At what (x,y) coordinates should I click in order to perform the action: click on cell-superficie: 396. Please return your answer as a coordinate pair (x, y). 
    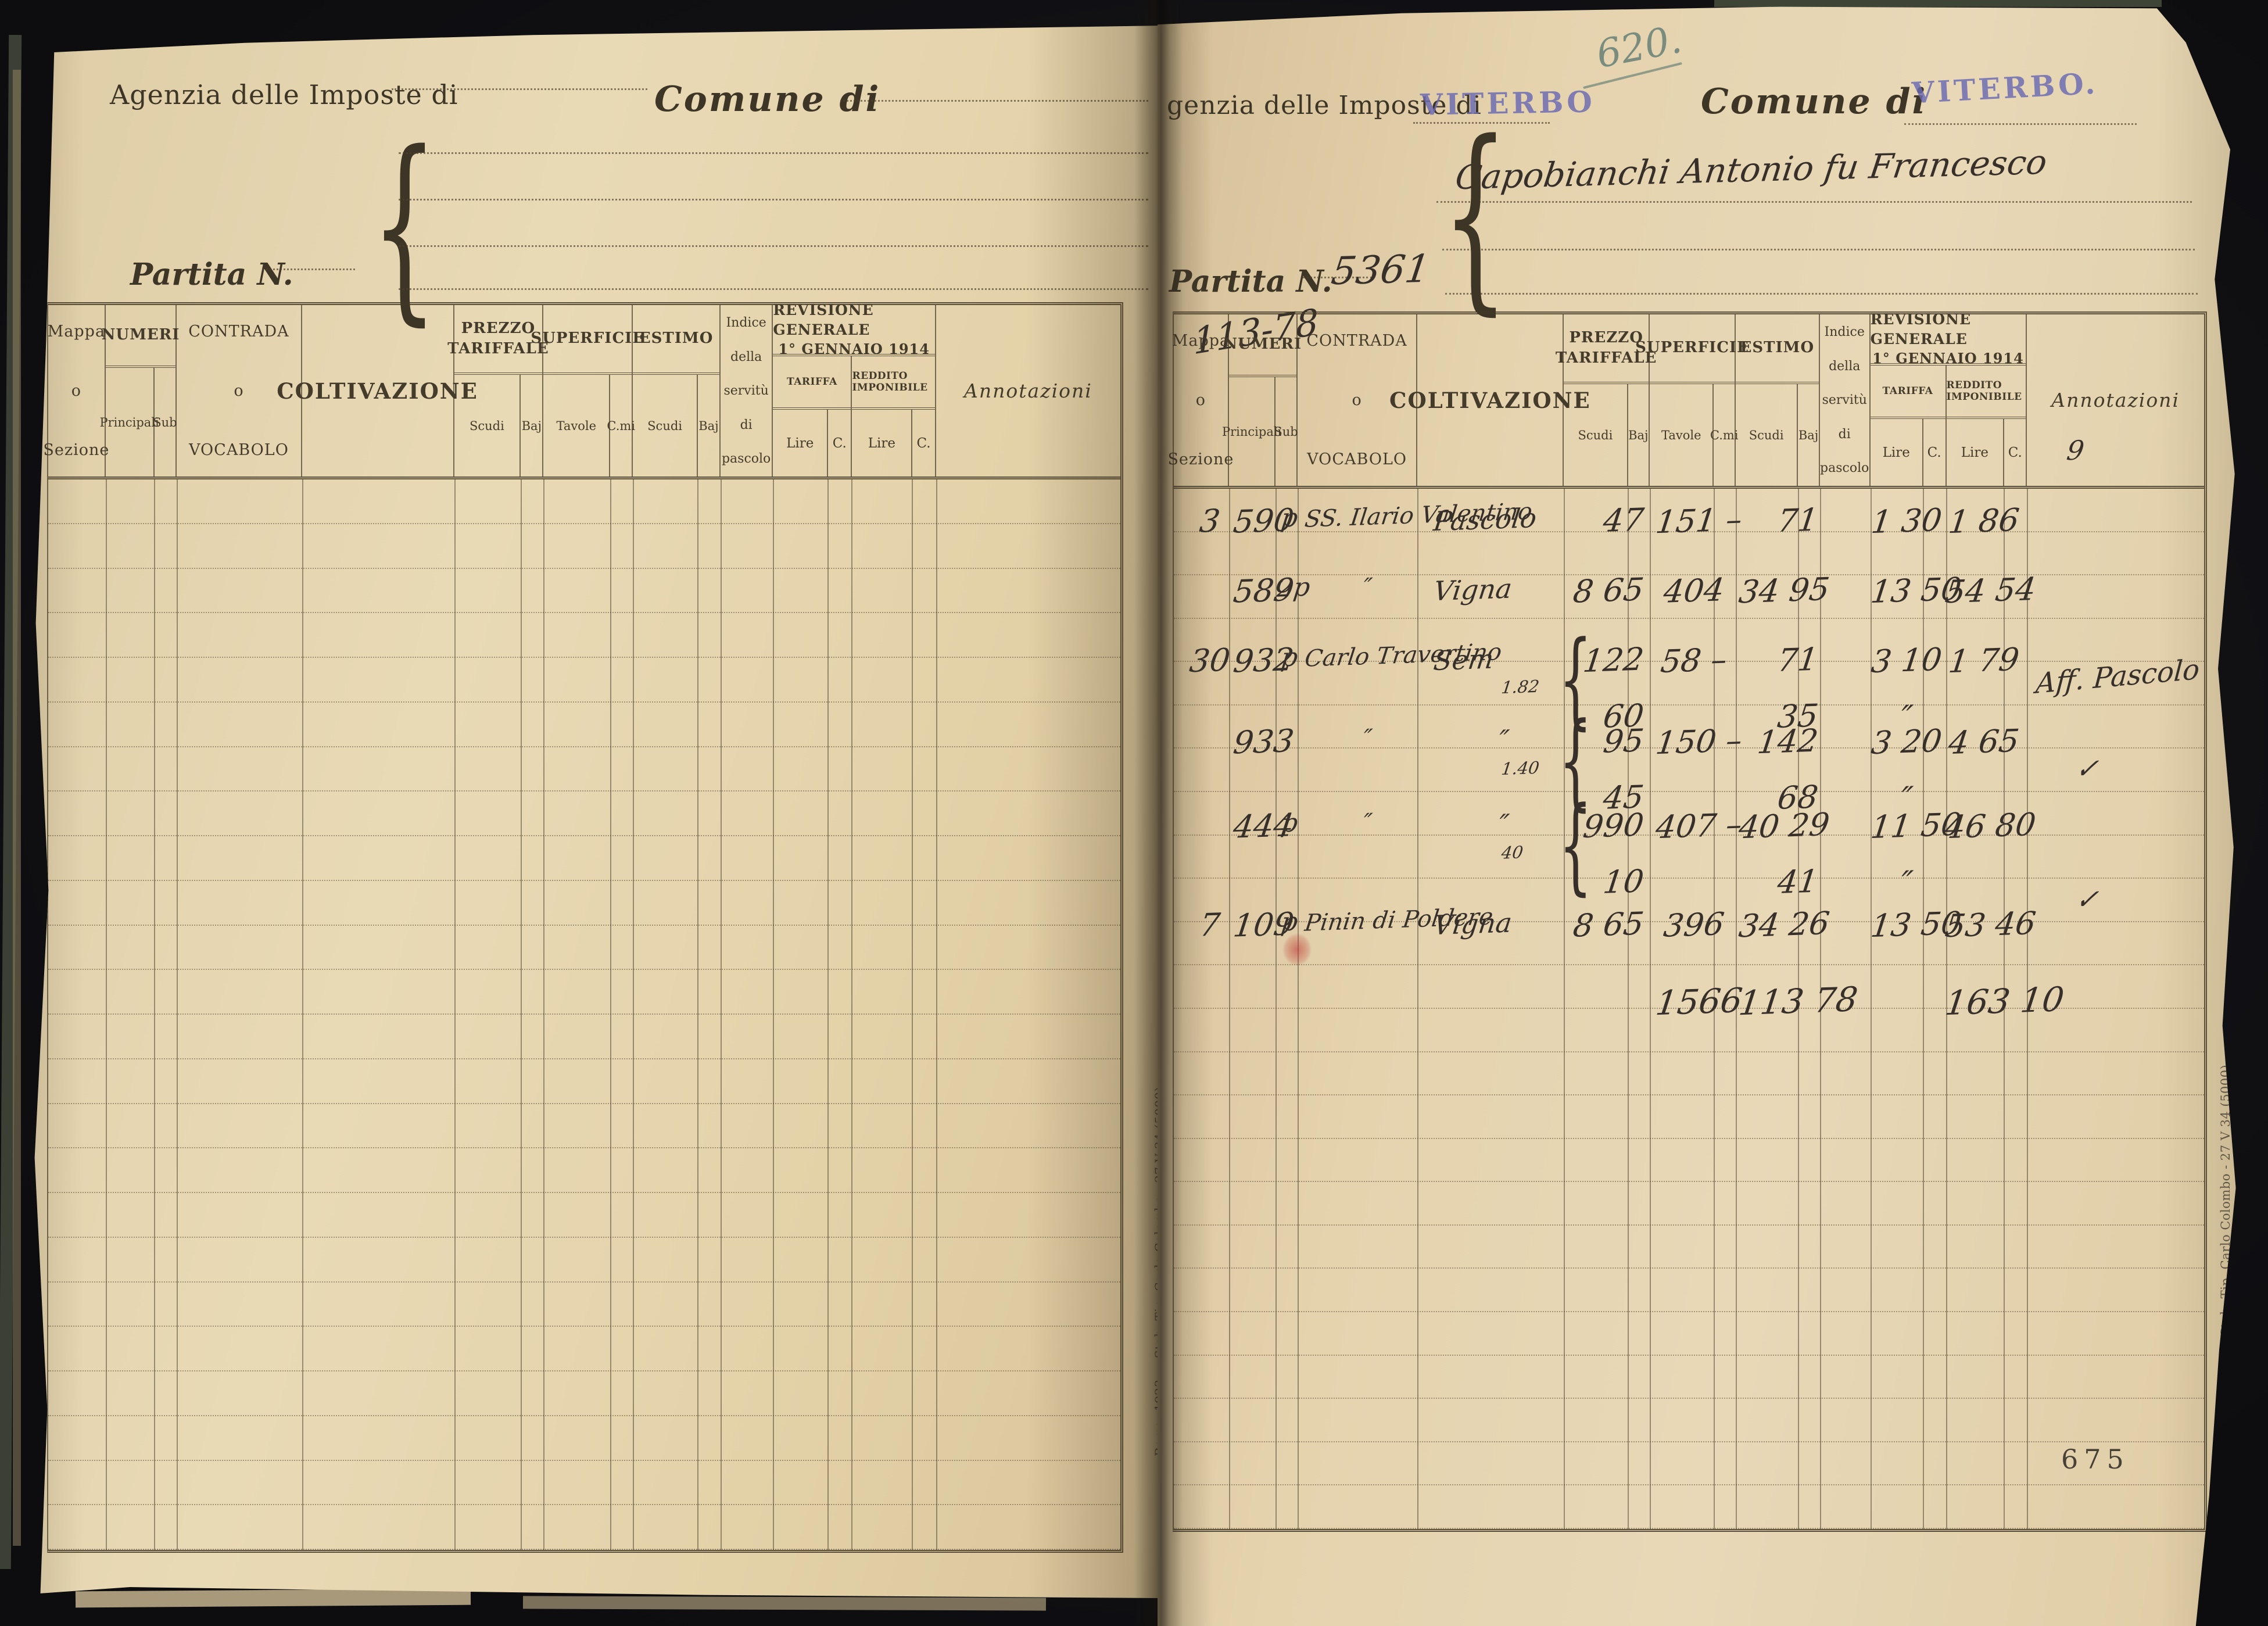
    Looking at the image, I should click on (1693, 924).